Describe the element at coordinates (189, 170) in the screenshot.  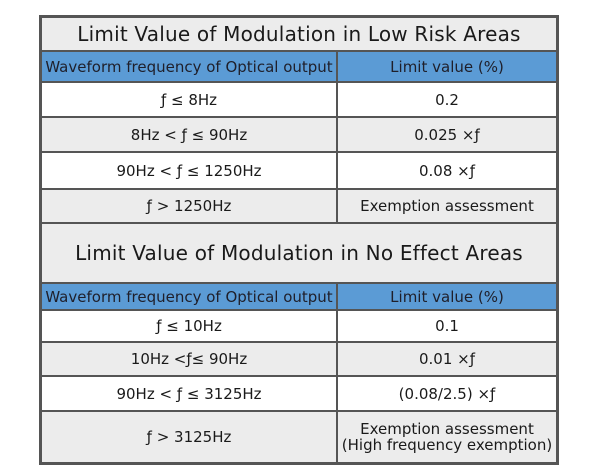
I see `frequency-cell: 90Hz < ƒ ≤ 1250Hz` at that location.